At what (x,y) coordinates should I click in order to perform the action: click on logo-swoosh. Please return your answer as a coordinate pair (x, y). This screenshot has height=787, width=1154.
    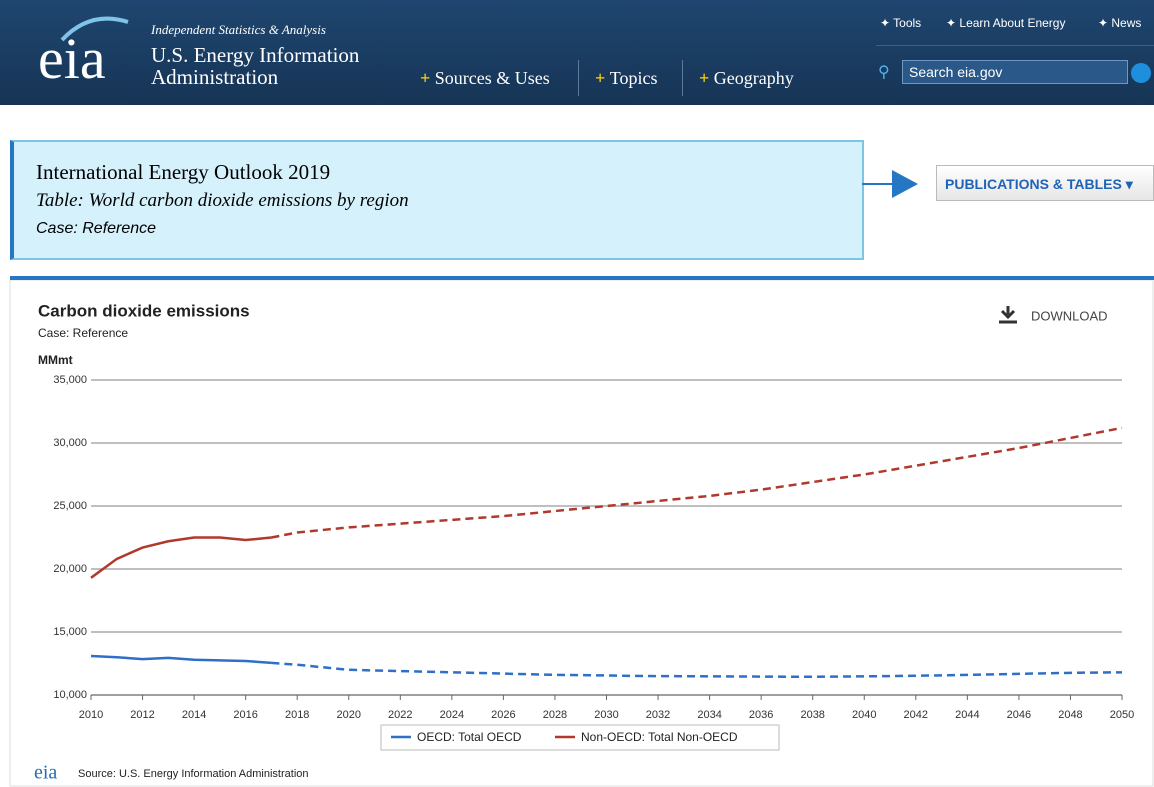
    Looking at the image, I should click on (94, 29).